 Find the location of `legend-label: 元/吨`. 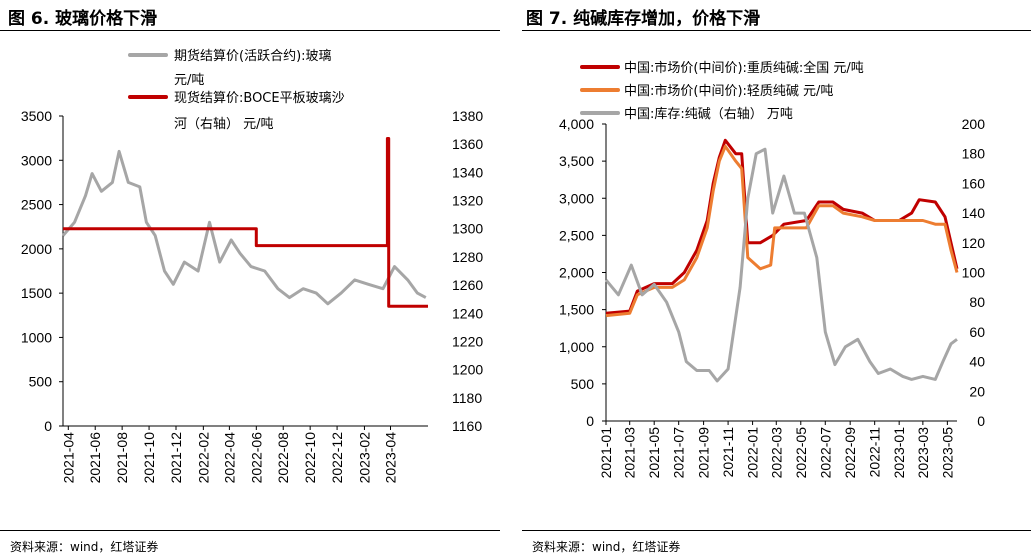

legend-label: 元/吨 is located at coordinates (189, 80).